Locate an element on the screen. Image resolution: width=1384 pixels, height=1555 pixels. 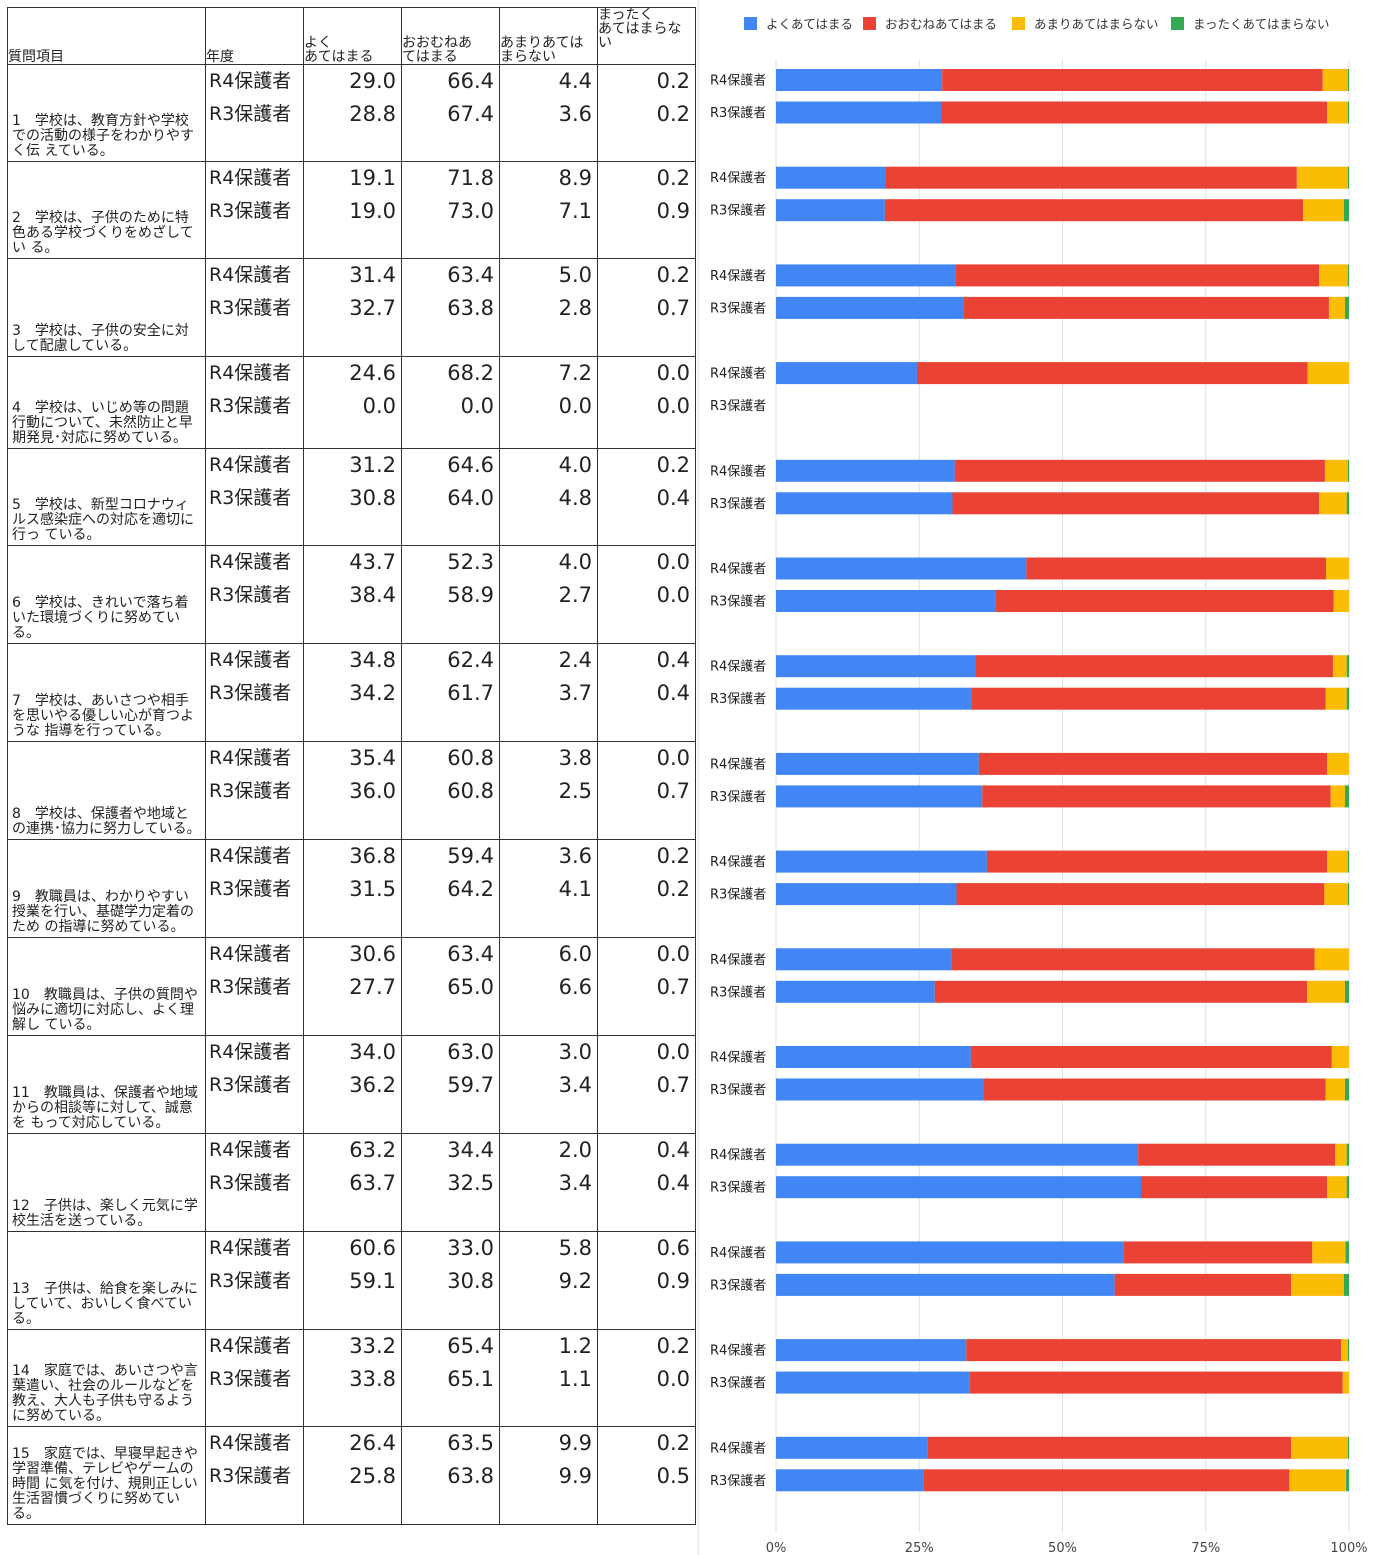
value-text: 0.2 is located at coordinates (673, 889).